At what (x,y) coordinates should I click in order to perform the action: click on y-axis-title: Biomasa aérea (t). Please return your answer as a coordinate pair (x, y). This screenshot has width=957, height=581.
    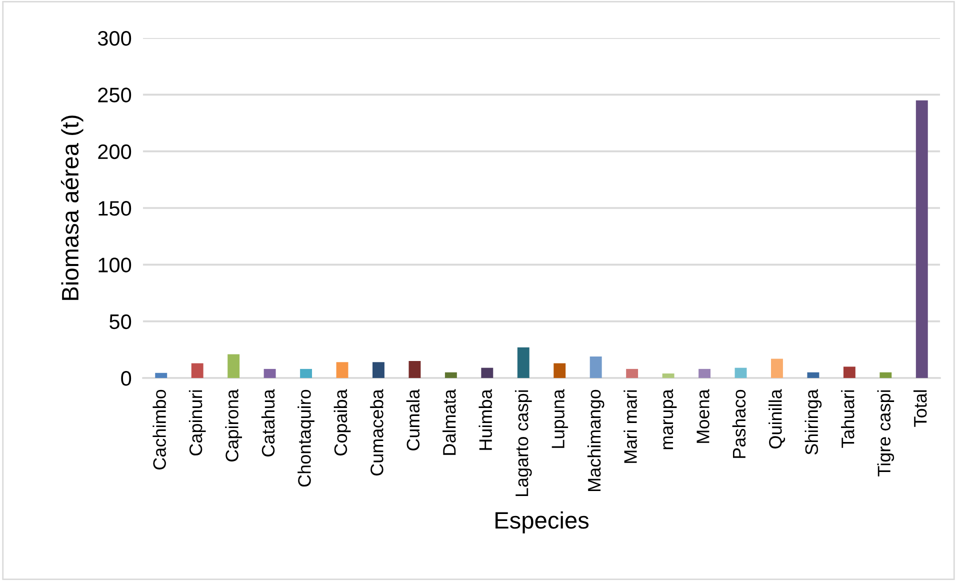
    Looking at the image, I should click on (72, 208).